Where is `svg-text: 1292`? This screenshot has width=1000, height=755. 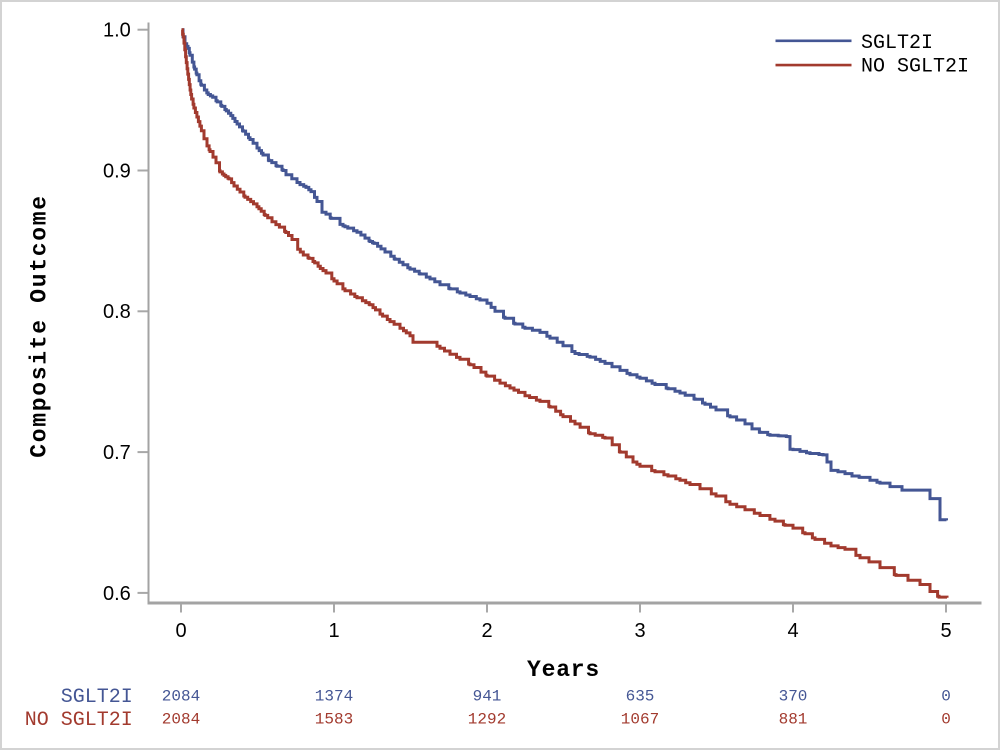
svg-text: 1292 is located at coordinates (487, 720).